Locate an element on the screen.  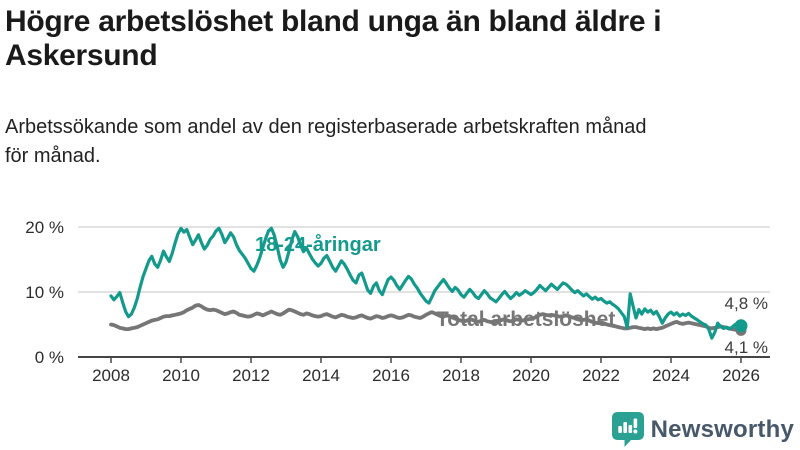
series-label-youth: 18-24-åringar is located at coordinates (318, 245).